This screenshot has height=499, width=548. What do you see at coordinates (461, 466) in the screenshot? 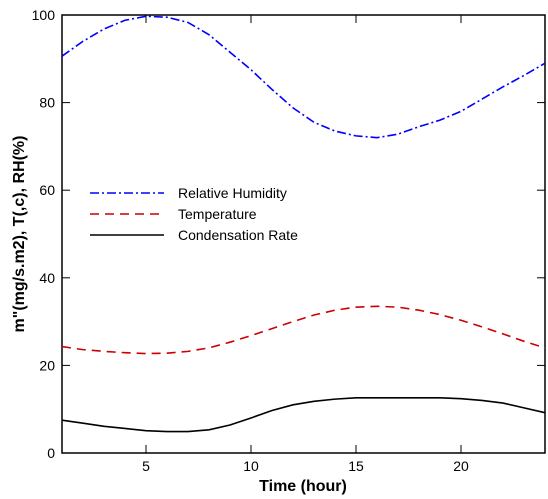
I see `x-tick-label: 20` at bounding box center [461, 466].